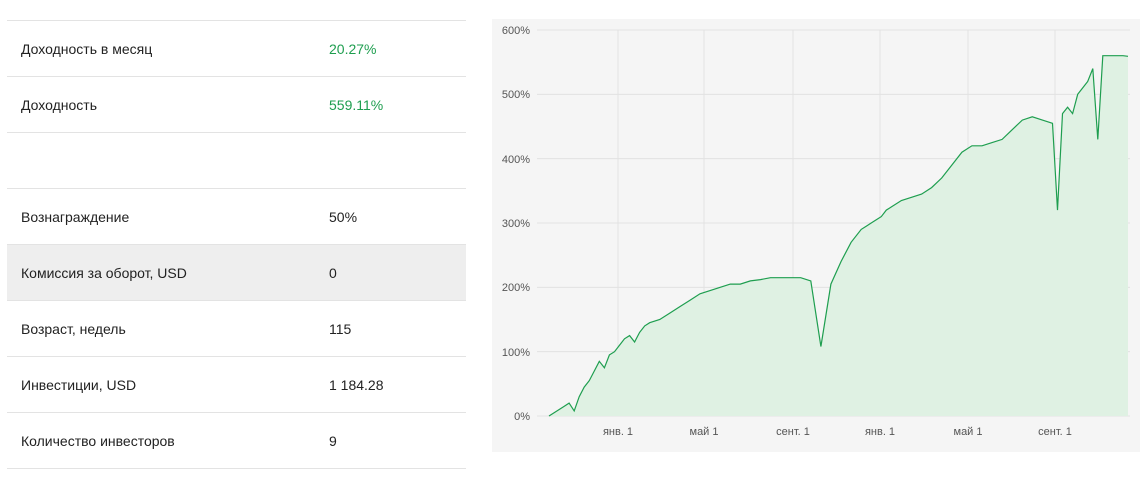 The image size is (1140, 477). I want to click on y-tick-label: 500%, so click(516, 95).